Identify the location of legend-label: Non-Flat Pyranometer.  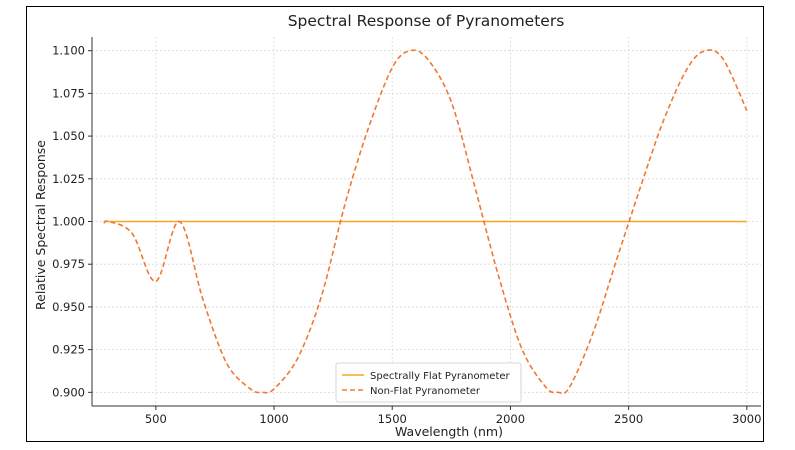
(425, 391).